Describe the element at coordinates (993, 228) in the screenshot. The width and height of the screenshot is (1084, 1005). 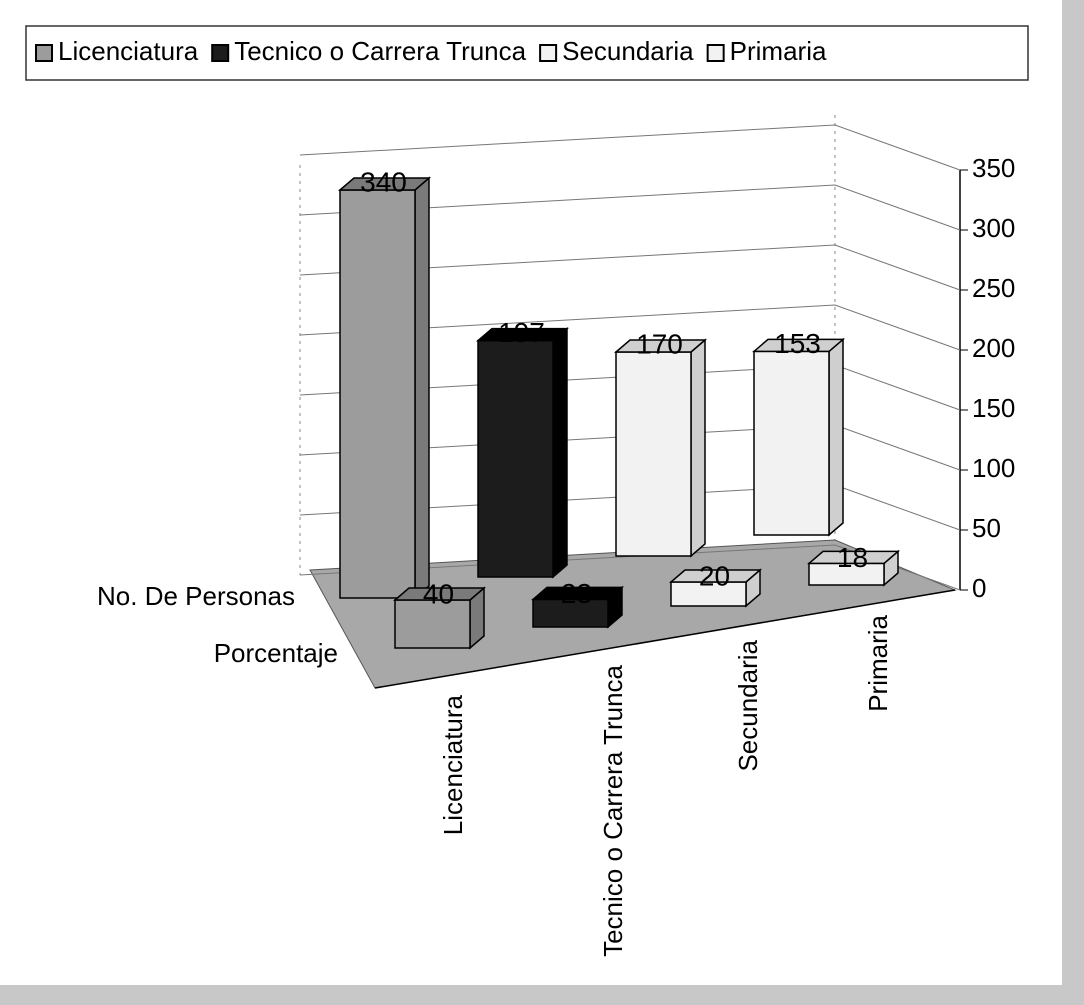
I see `y-tick-label: 300` at that location.